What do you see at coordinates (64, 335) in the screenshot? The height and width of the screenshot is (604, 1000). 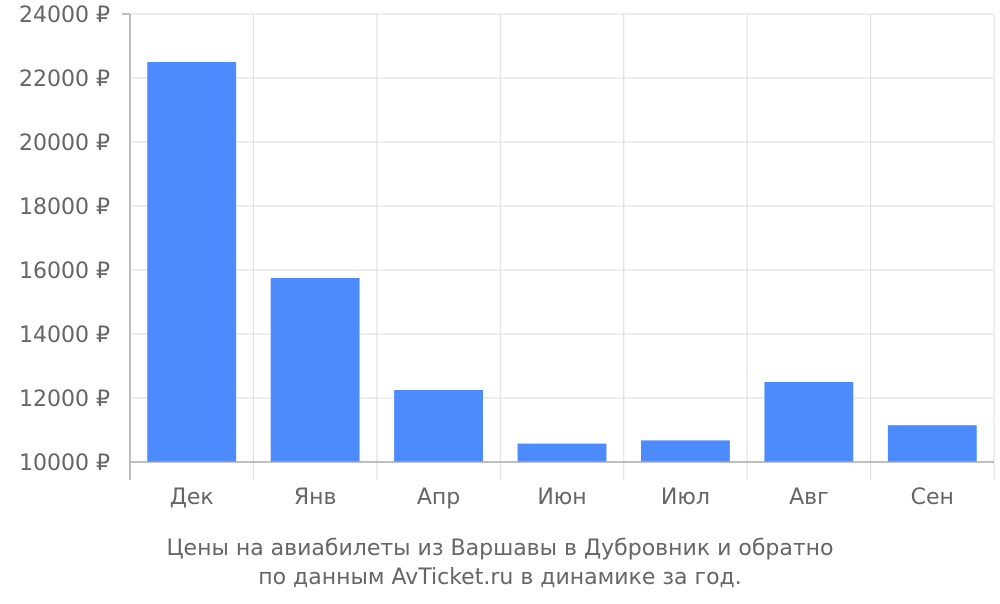 I see `y-tick-label-2: 14000 ₽` at bounding box center [64, 335].